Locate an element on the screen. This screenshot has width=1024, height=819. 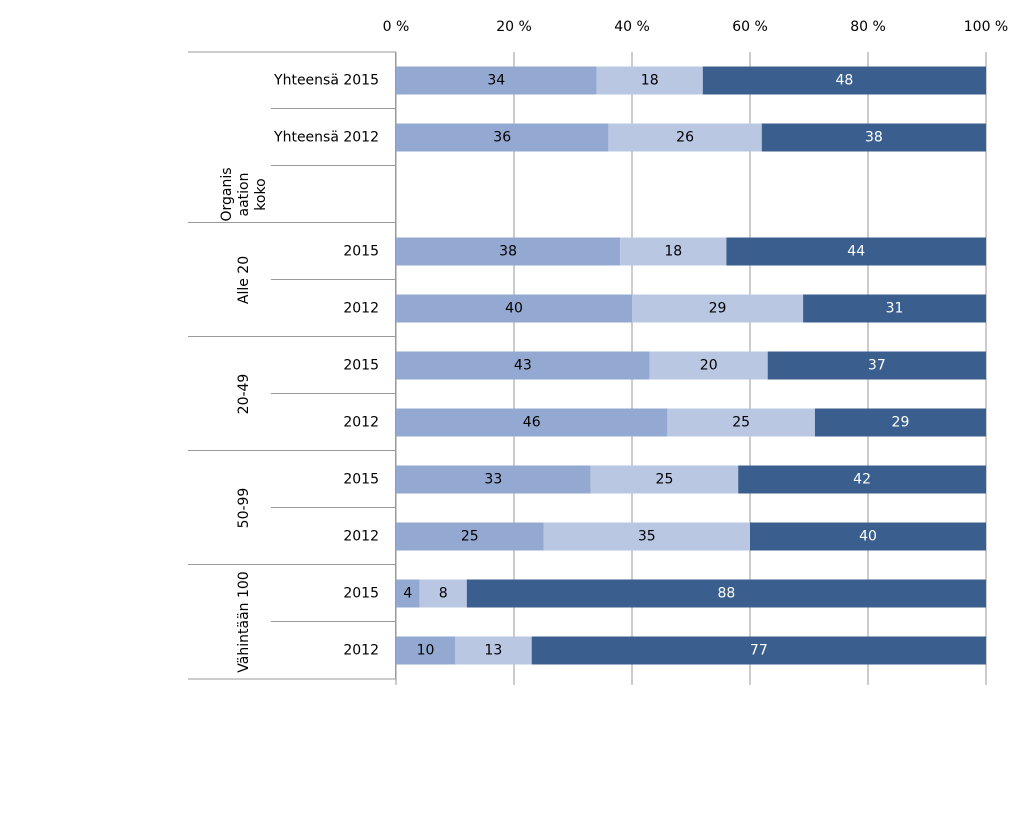
group-label: aation is located at coordinates (244, 195).